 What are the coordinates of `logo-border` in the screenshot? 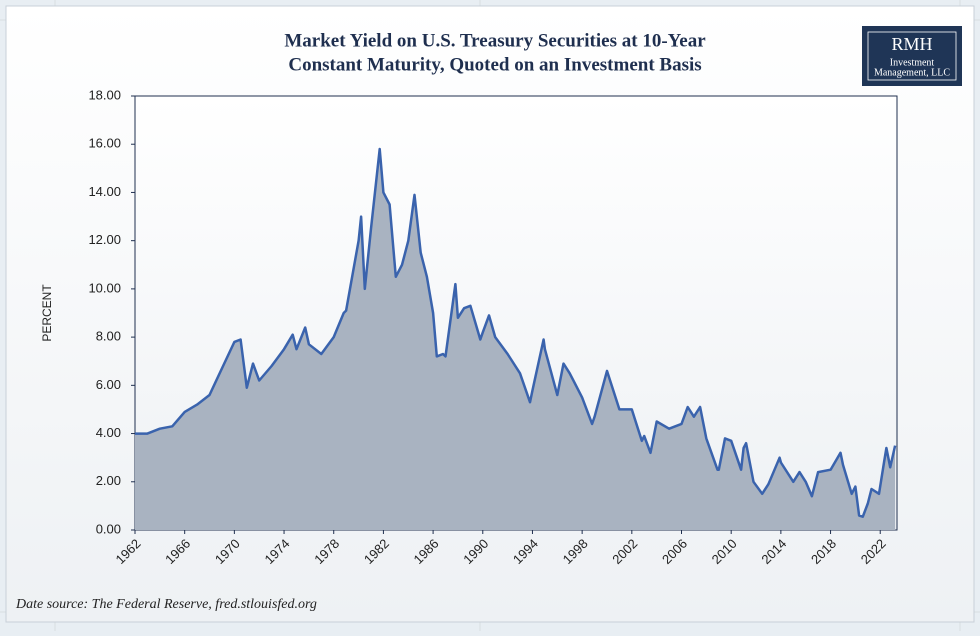 It's located at (912, 56).